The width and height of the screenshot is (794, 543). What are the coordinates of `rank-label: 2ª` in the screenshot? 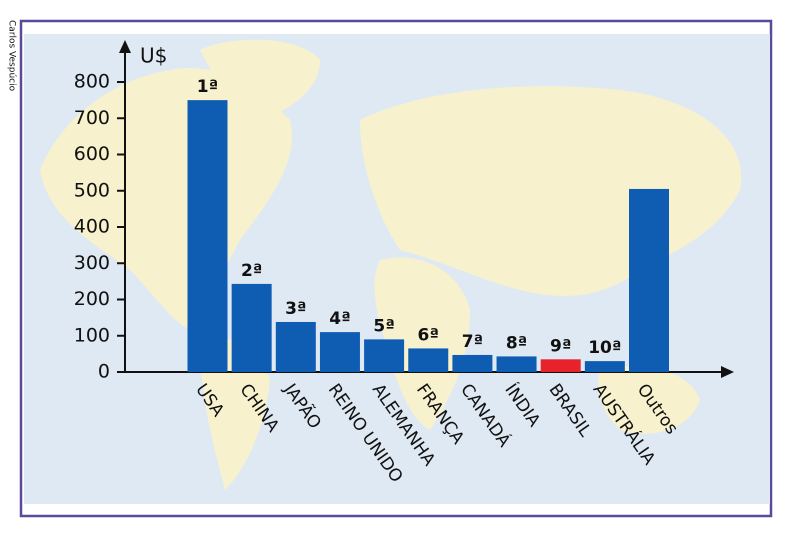 It's located at (251, 271).